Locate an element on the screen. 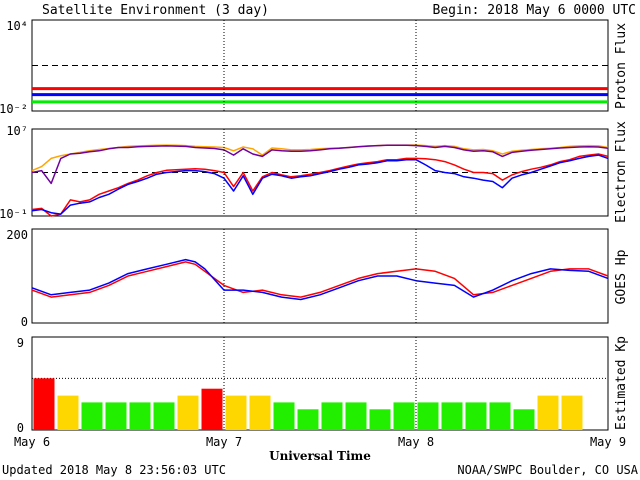 This screenshot has width=640, height=480. goes_hp-series-blue is located at coordinates (320, 279).